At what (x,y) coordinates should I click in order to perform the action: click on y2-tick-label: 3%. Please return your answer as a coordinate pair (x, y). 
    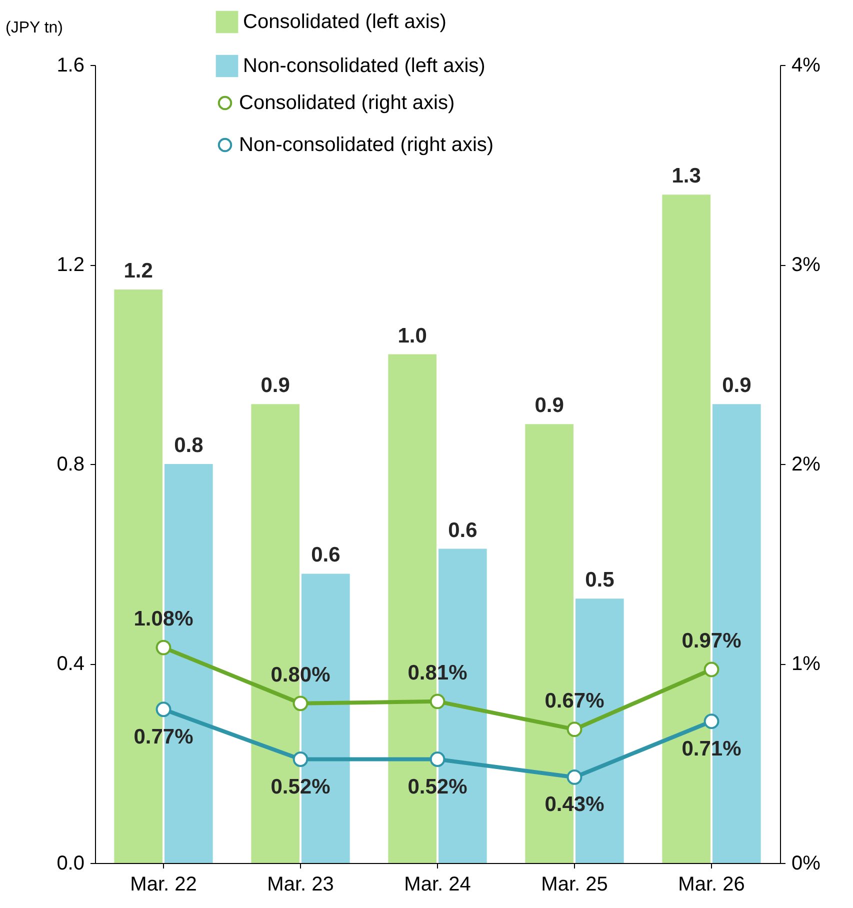
    Looking at the image, I should click on (806, 265).